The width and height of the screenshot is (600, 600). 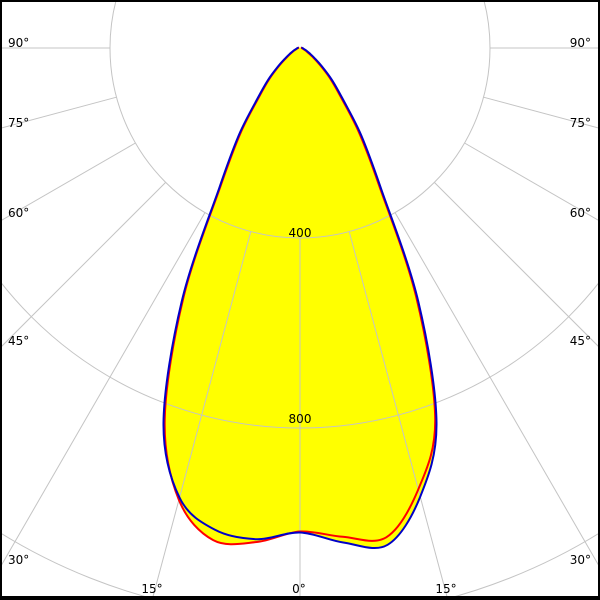 What do you see at coordinates (151, 589) in the screenshot?
I see `angle-label-bottom-15-left: 15°` at bounding box center [151, 589].